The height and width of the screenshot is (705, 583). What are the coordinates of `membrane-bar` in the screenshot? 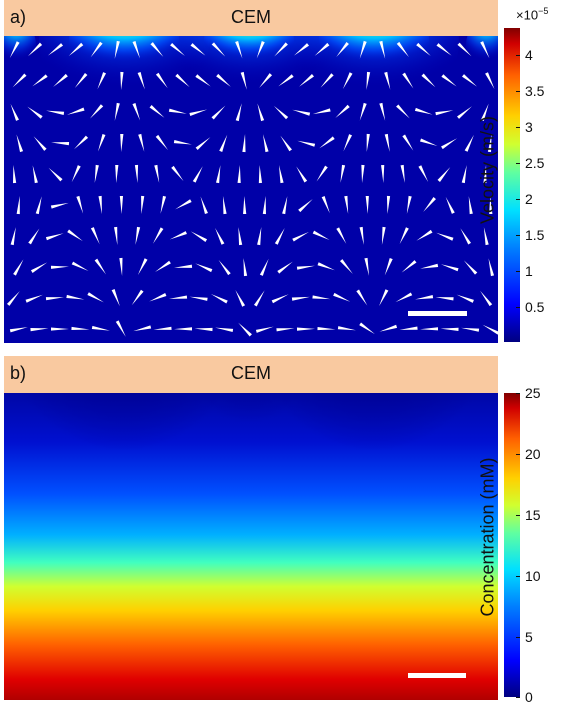 It's located at (251, 374).